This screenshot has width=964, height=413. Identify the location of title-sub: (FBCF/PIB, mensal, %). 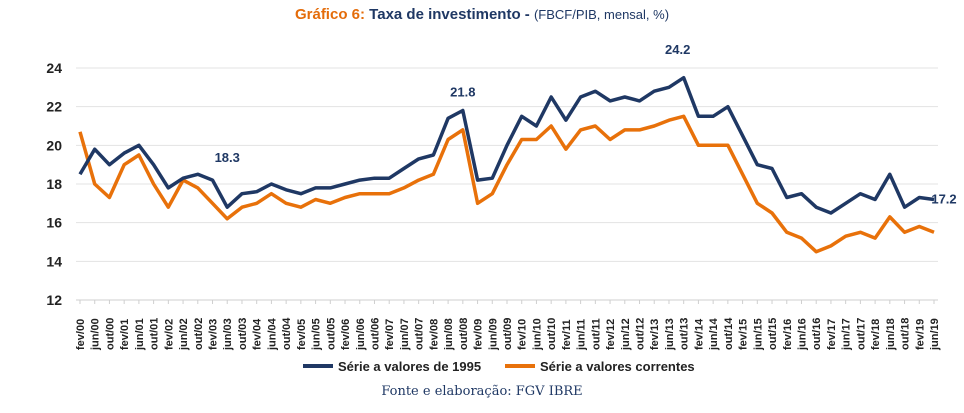
(601, 14).